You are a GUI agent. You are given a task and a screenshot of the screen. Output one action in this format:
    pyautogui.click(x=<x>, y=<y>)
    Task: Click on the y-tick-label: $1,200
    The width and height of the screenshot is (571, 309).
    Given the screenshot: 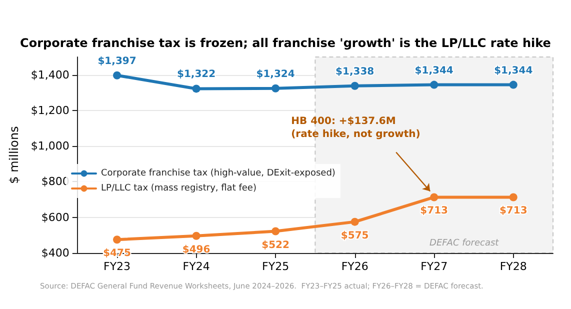 What is the action you would take?
    pyautogui.click(x=50, y=110)
    